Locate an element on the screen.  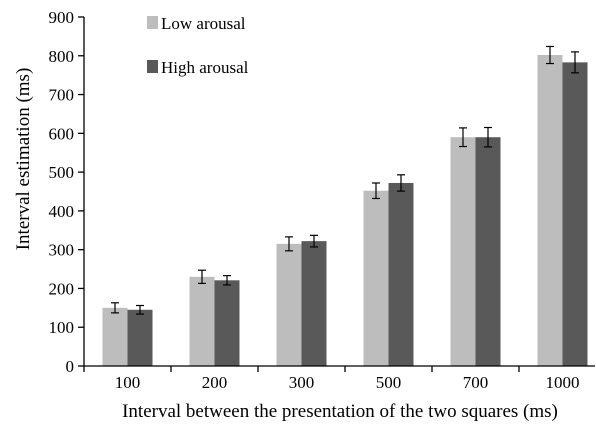
x-tick-label: 300 is located at coordinates (302, 382).